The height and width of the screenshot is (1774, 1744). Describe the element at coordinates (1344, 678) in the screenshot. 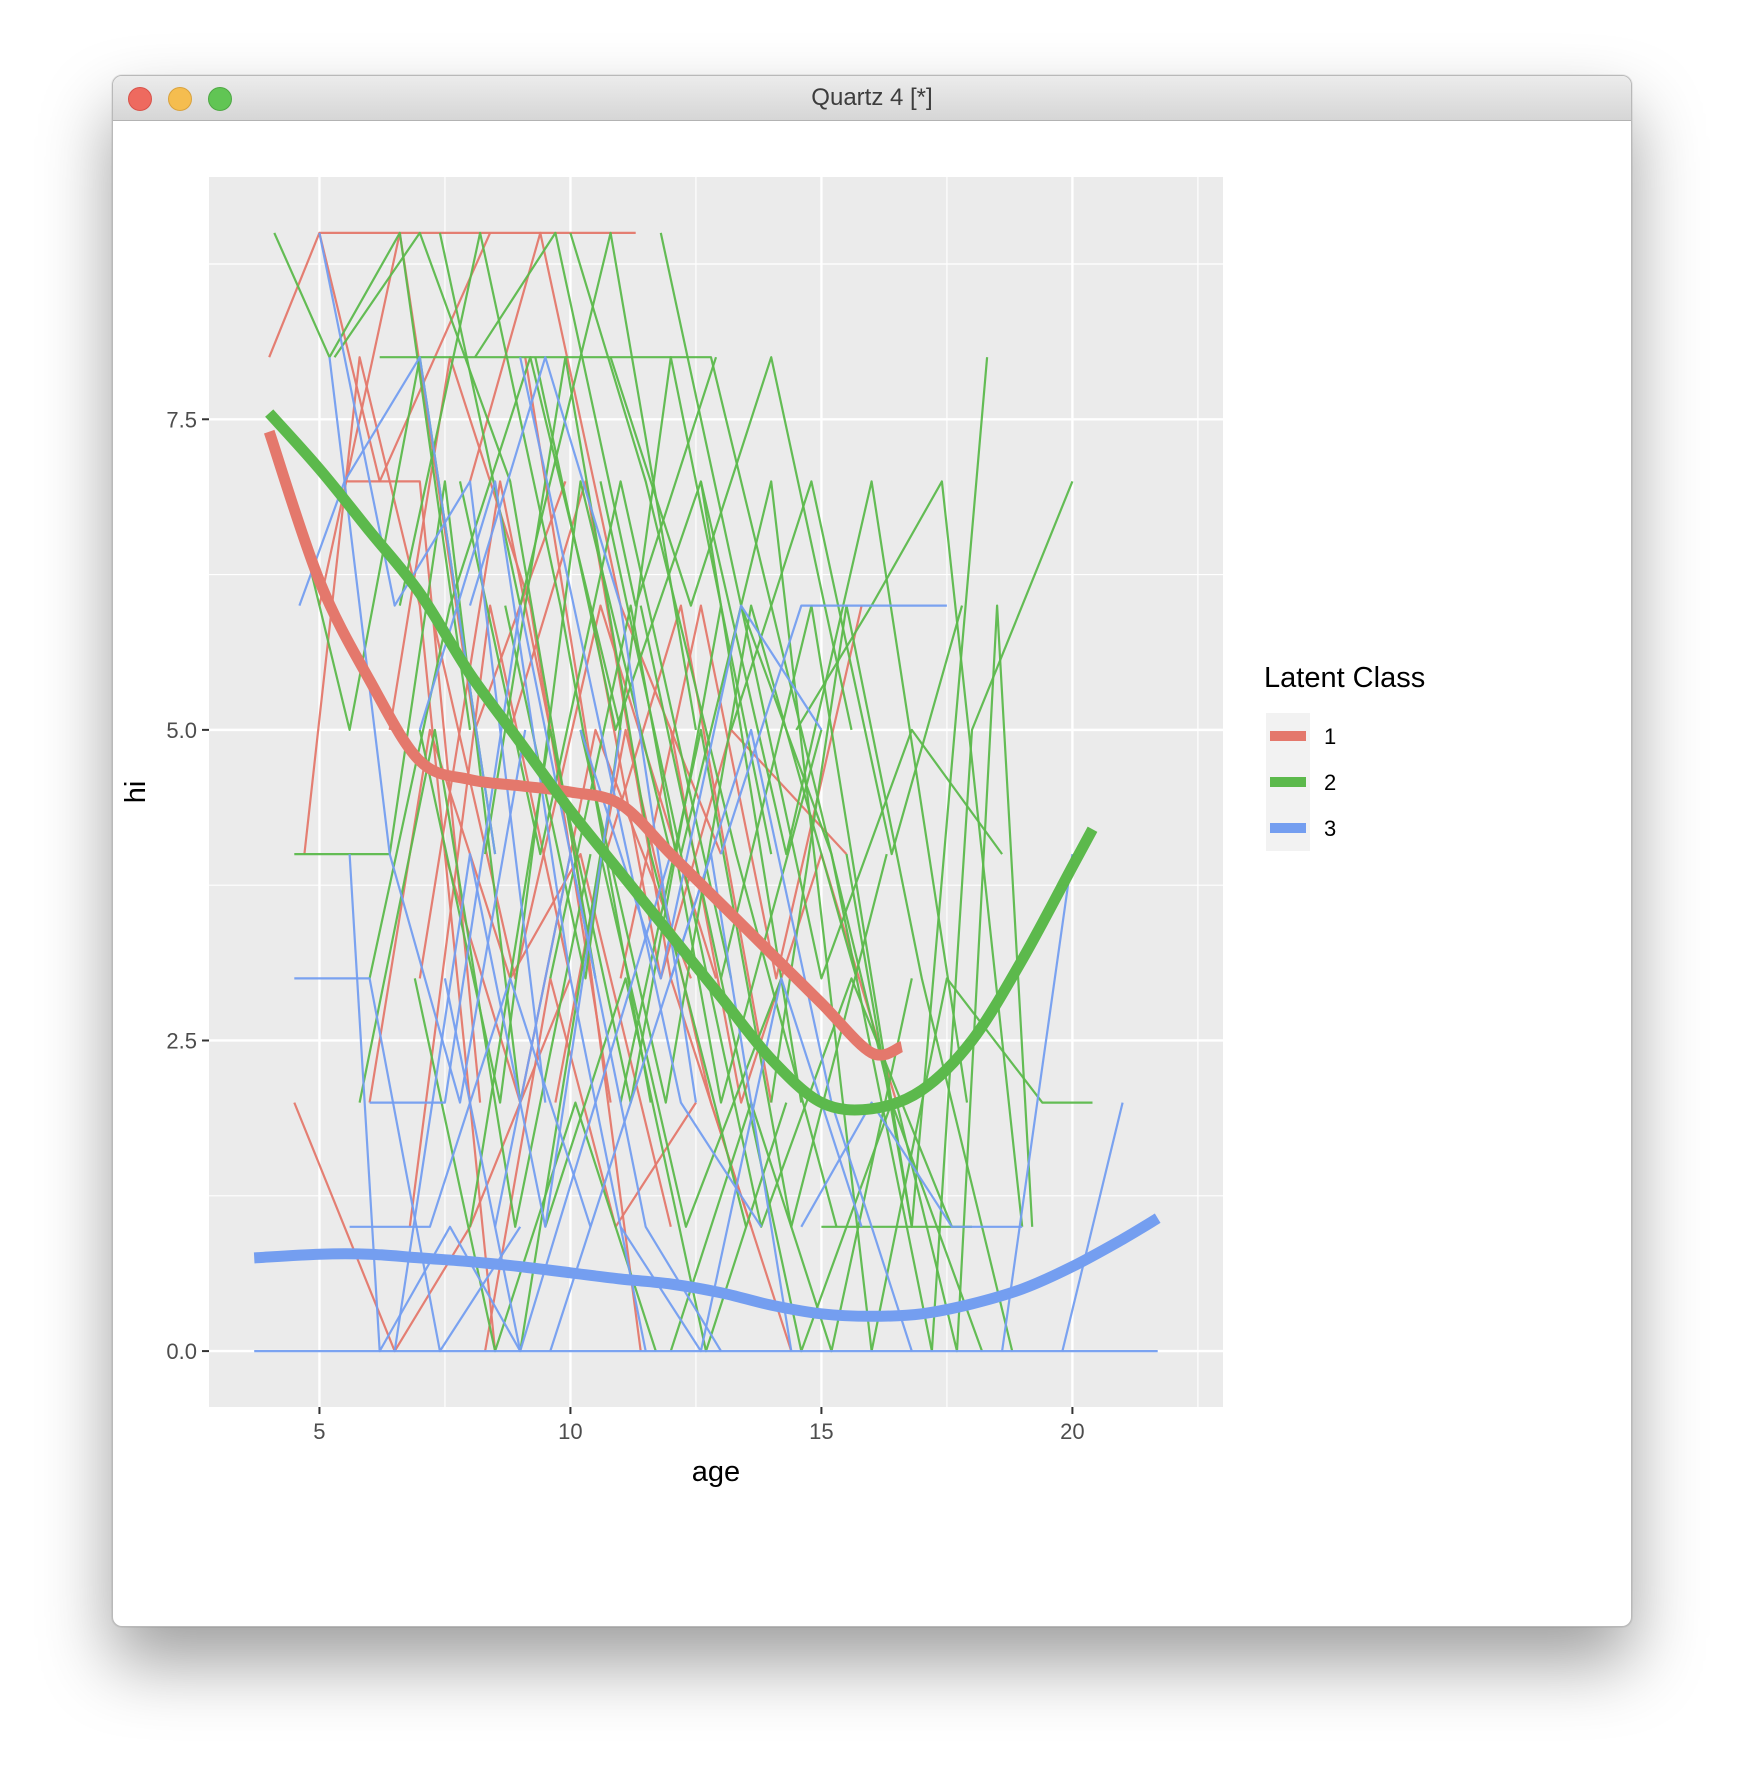

I see `legend-title: Latent Class` at that location.